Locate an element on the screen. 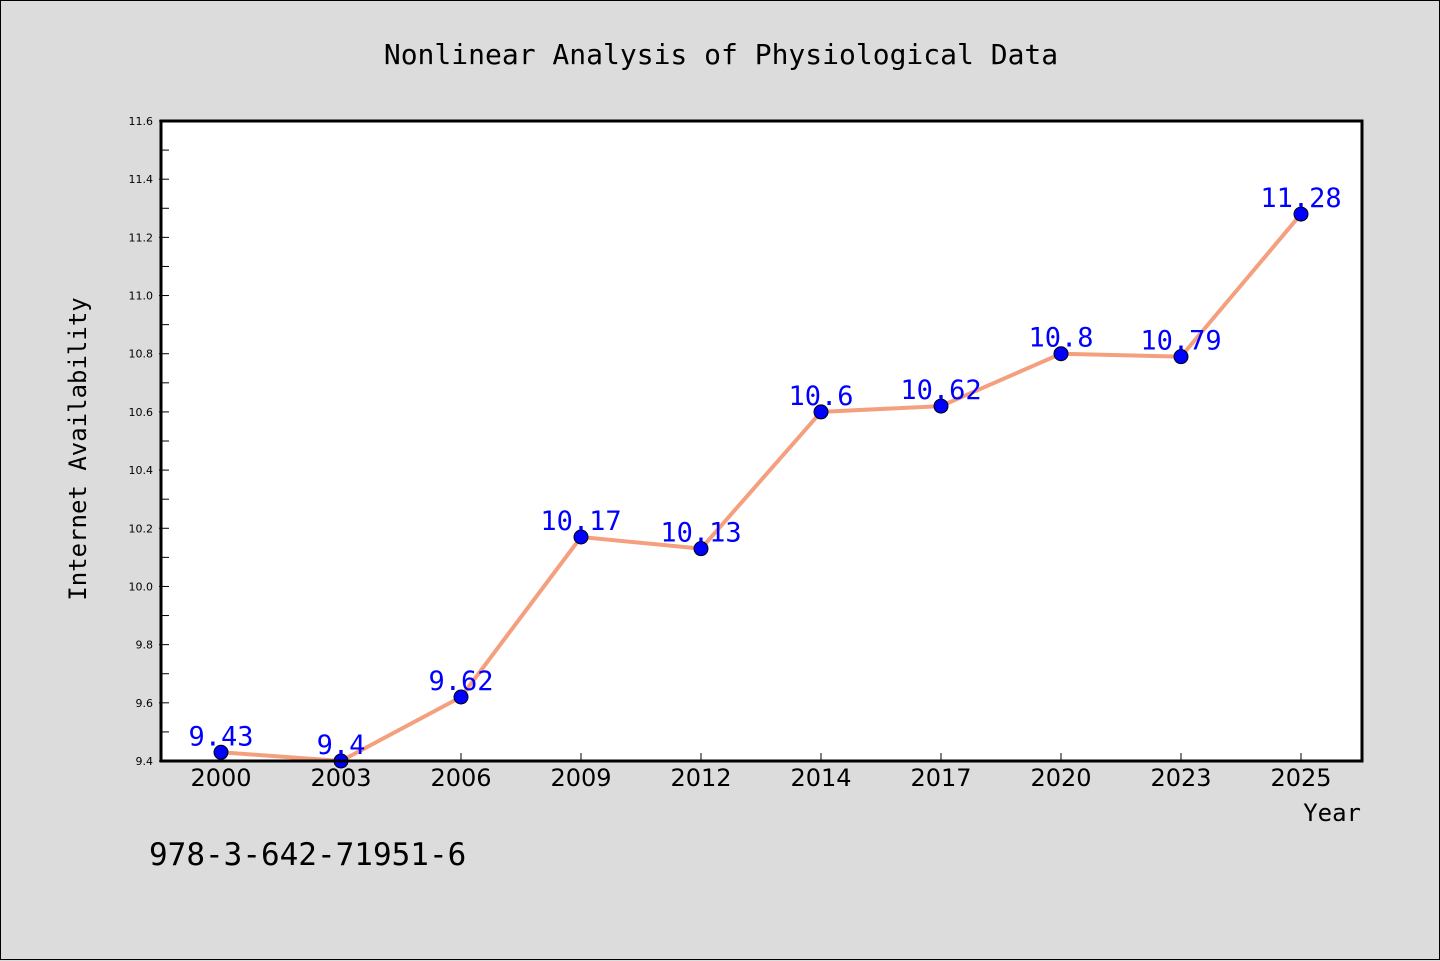 This screenshot has height=961, width=1440. data-label: 10.6 is located at coordinates (820, 396).